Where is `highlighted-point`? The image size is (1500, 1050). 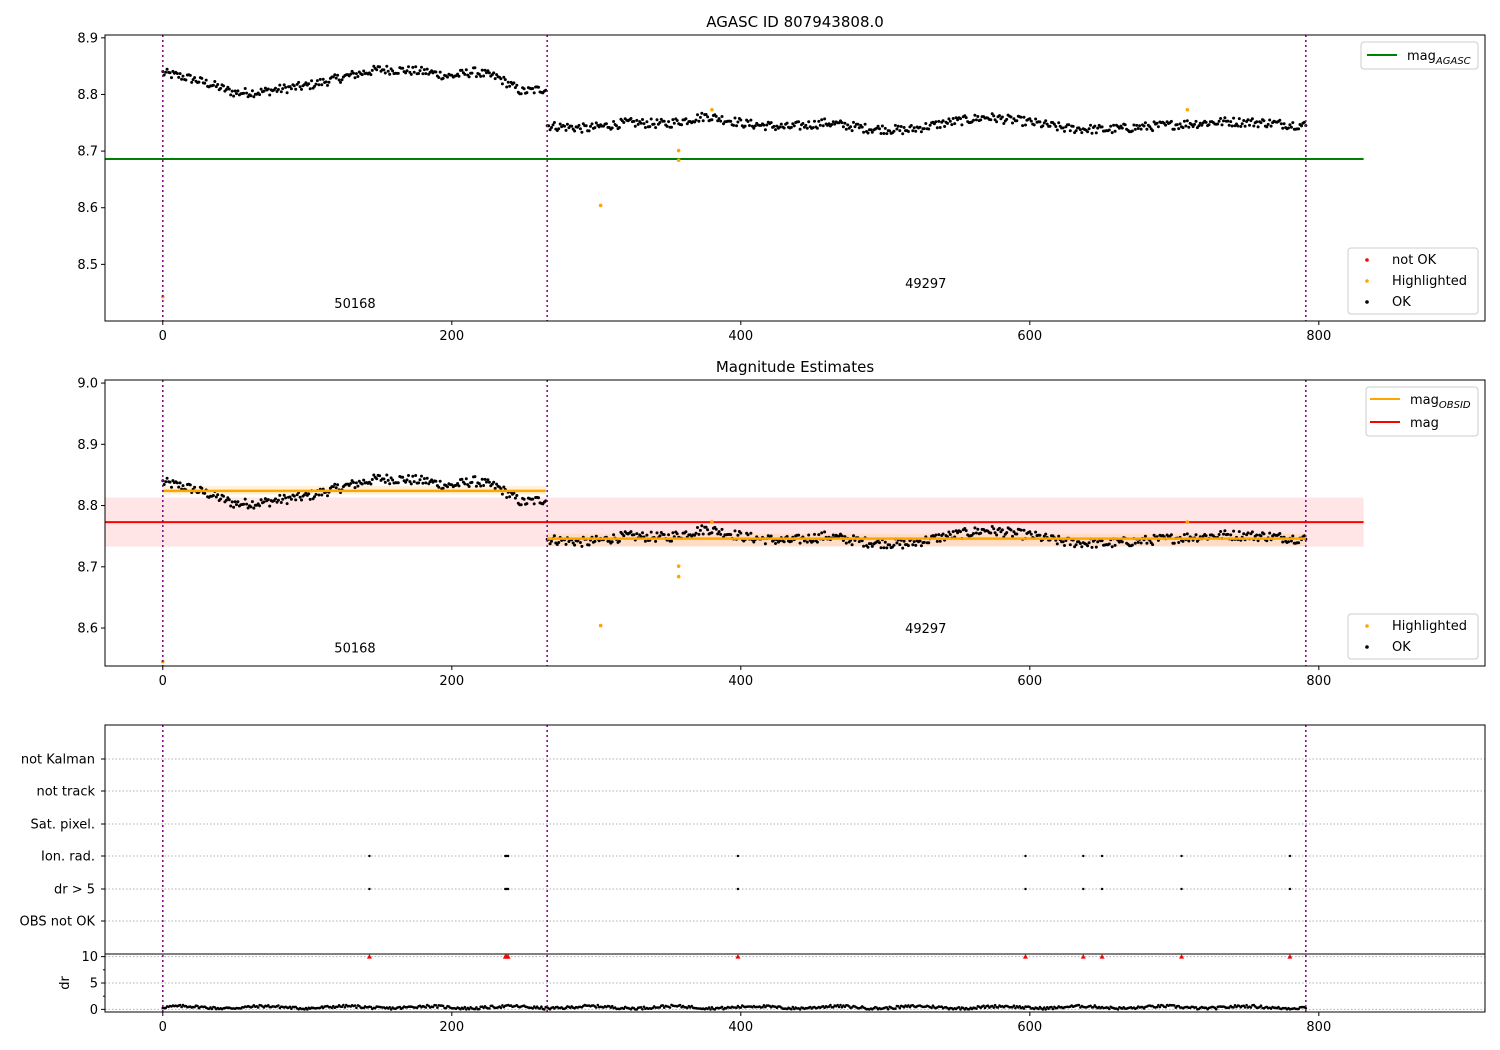
highlighted-point is located at coordinates (678, 150).